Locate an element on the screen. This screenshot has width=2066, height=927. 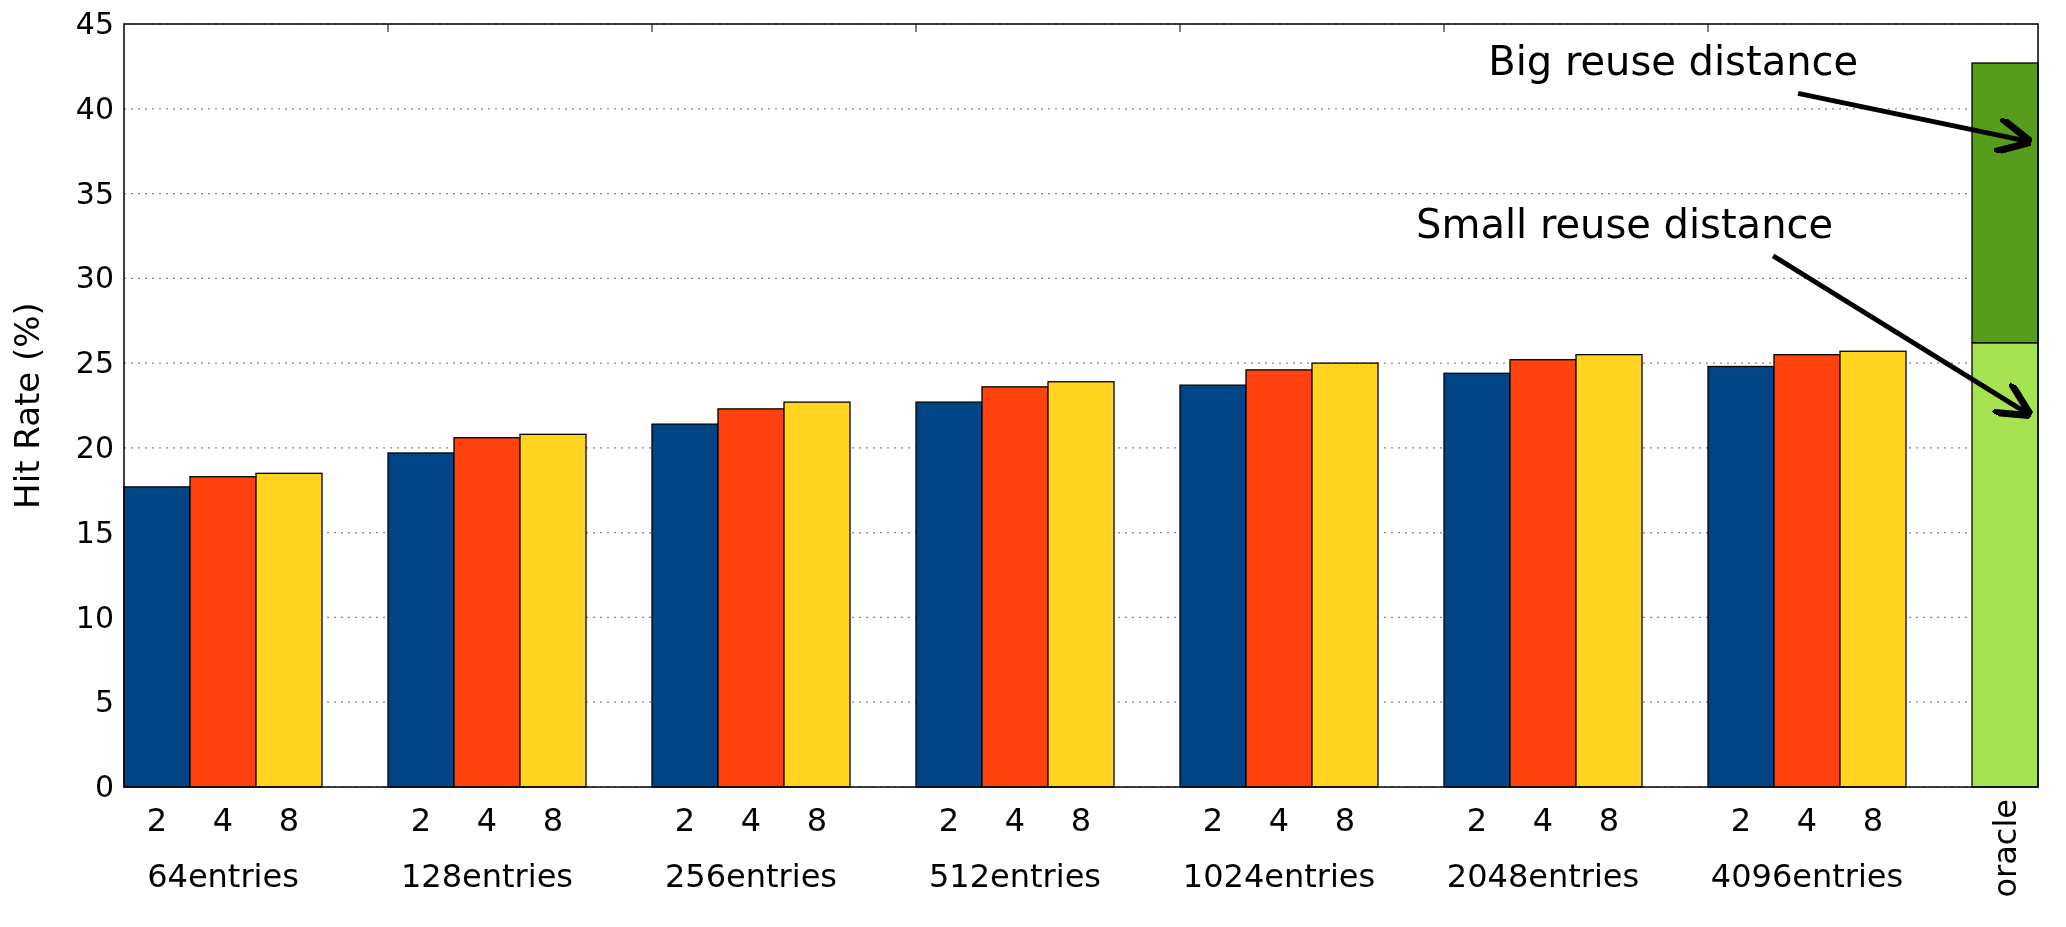
annotation: Big reuse distance is located at coordinates (1673, 61).